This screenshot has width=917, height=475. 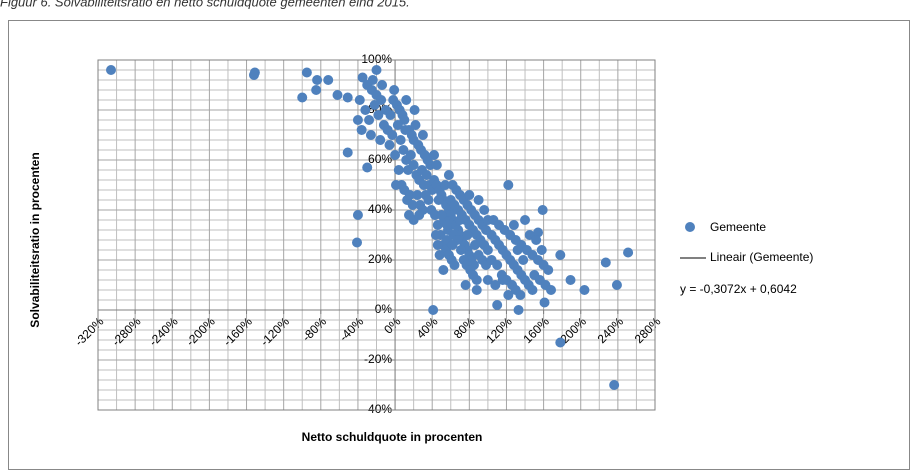 What do you see at coordinates (380, 159) in the screenshot?
I see `y-tick-label: 60%` at bounding box center [380, 159].